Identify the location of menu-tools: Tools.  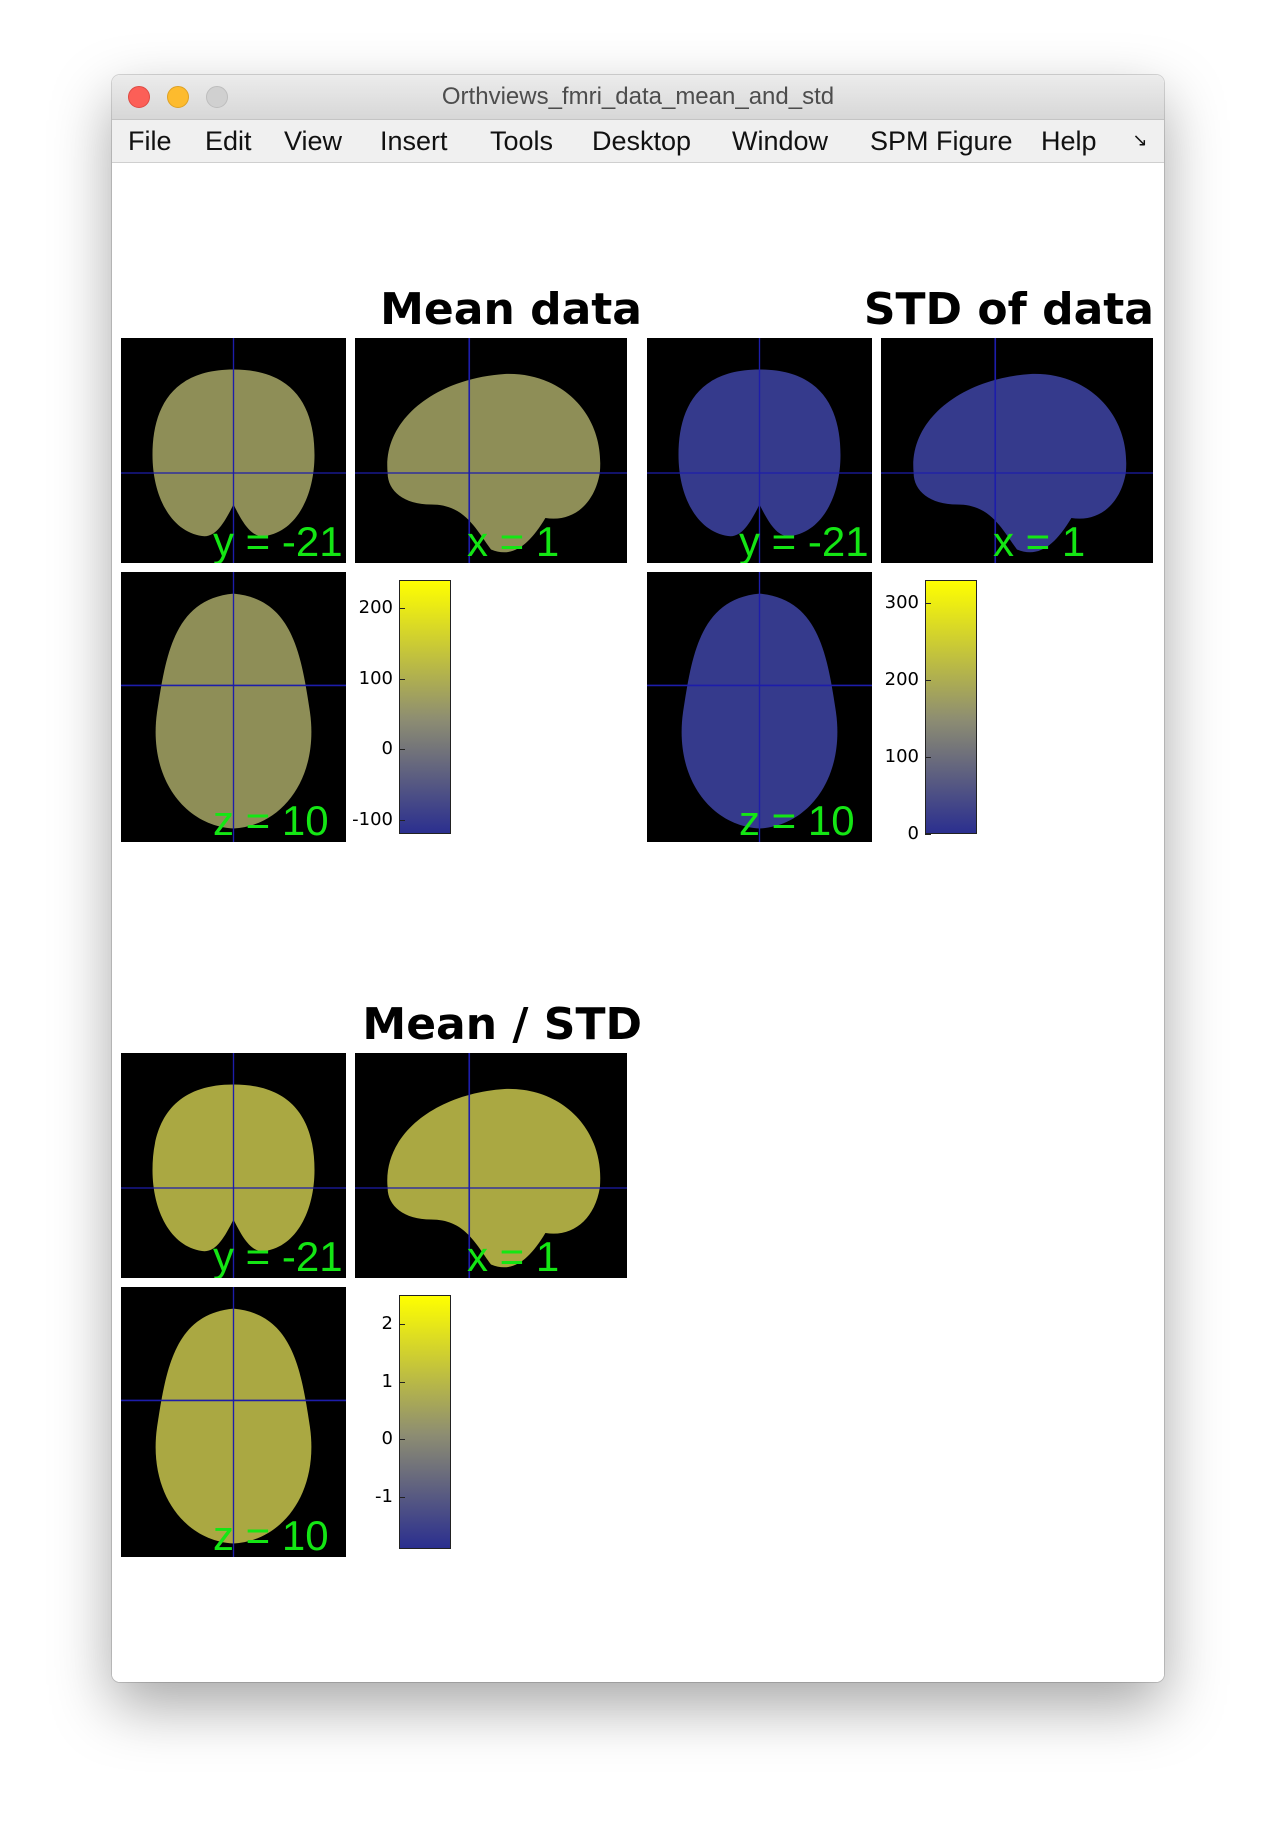
(522, 141).